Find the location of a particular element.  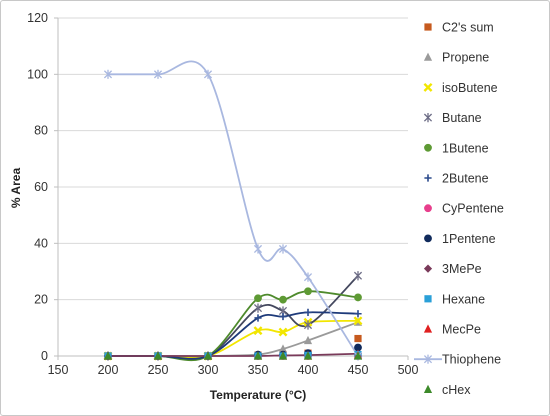

legend-item-1butene: 1Butene is located at coordinates (456, 148).